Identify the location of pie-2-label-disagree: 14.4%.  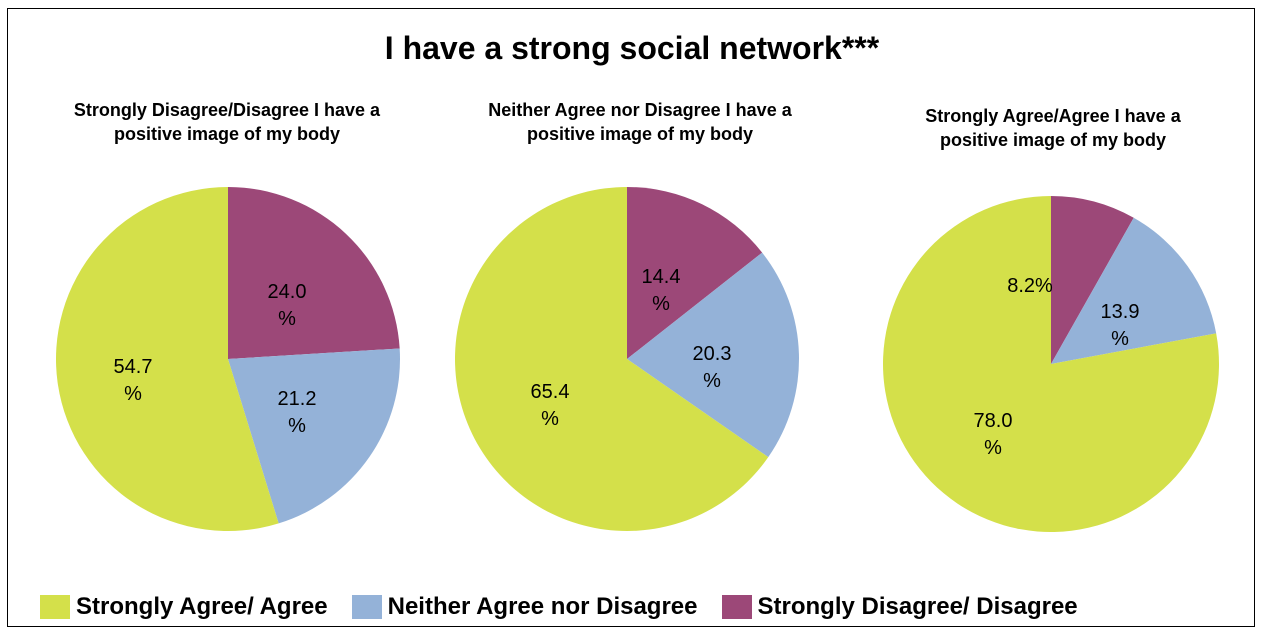
(661, 290).